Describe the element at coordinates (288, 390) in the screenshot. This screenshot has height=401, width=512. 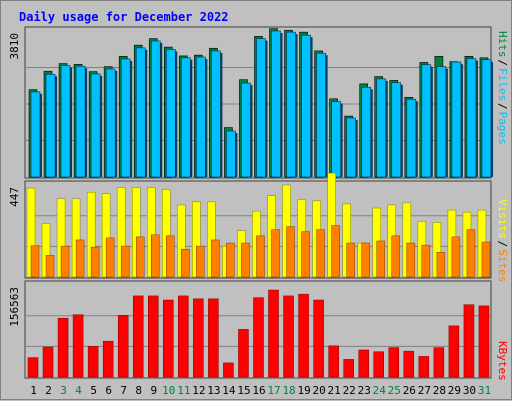
I see `x-tick-label: 18` at that location.